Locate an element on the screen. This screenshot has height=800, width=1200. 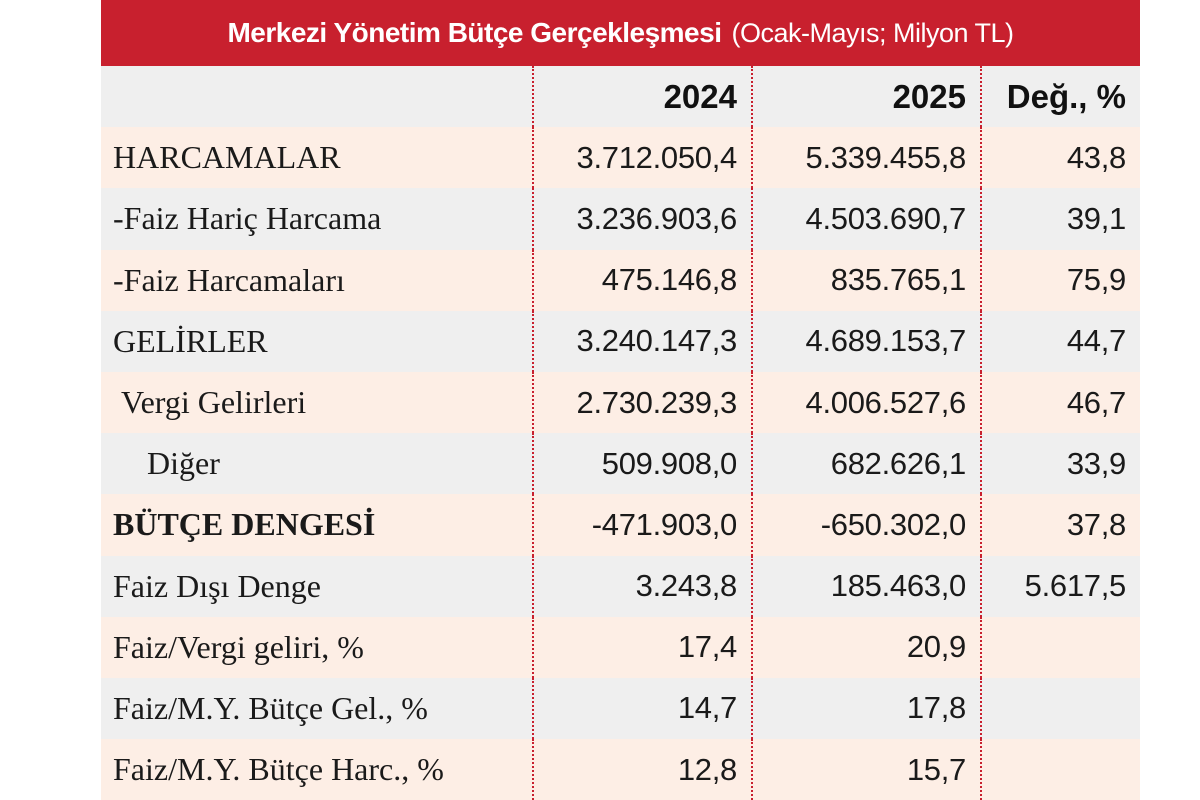
row-label: Faiz/Vergi geliri, % is located at coordinates (238, 646).